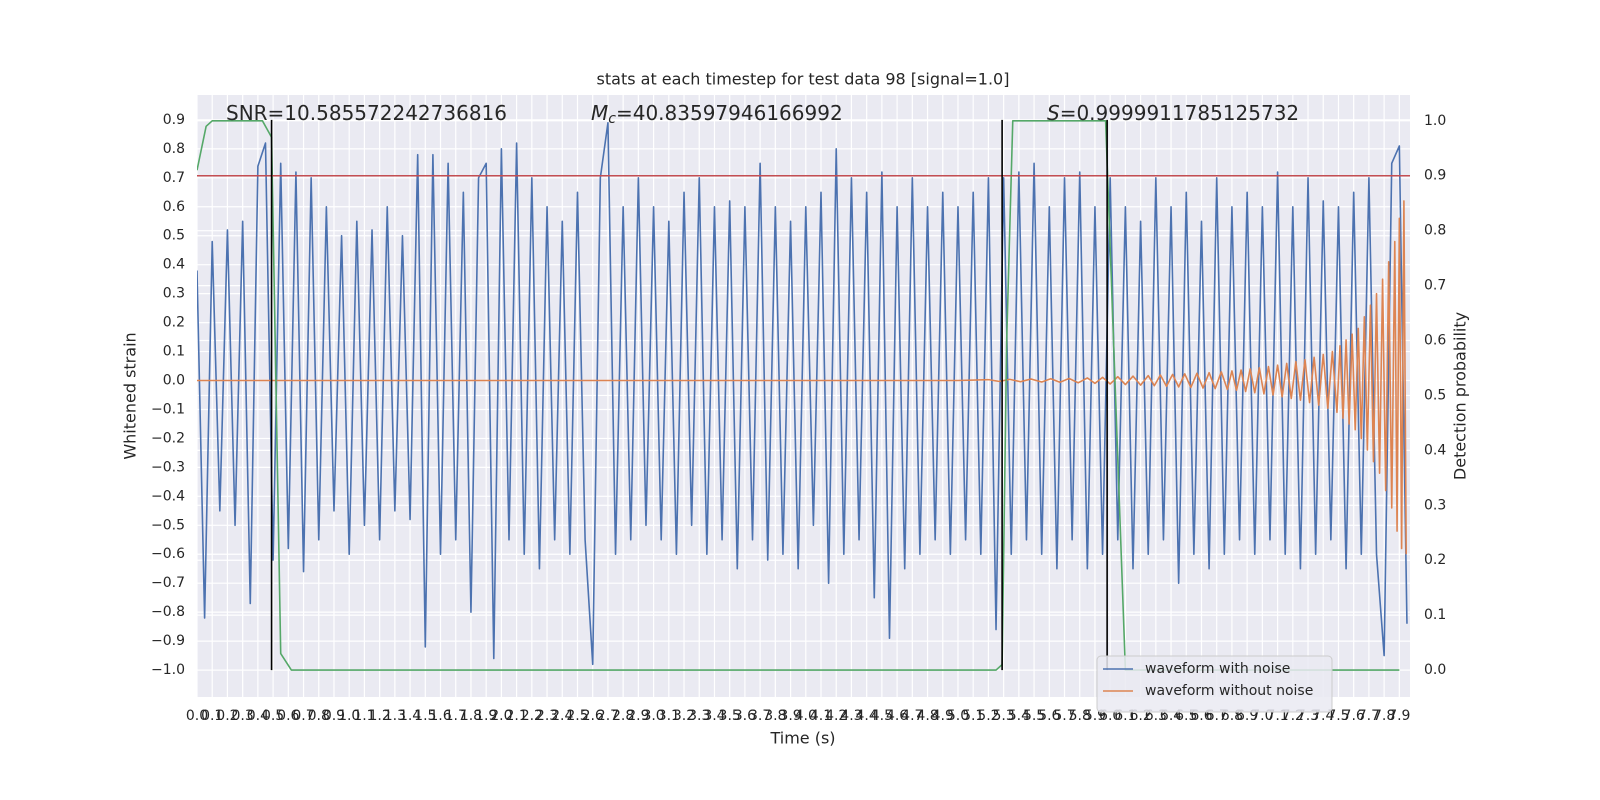 The height and width of the screenshot is (800, 1600). I want to click on y-tick-label: 0.5, so click(174, 236).